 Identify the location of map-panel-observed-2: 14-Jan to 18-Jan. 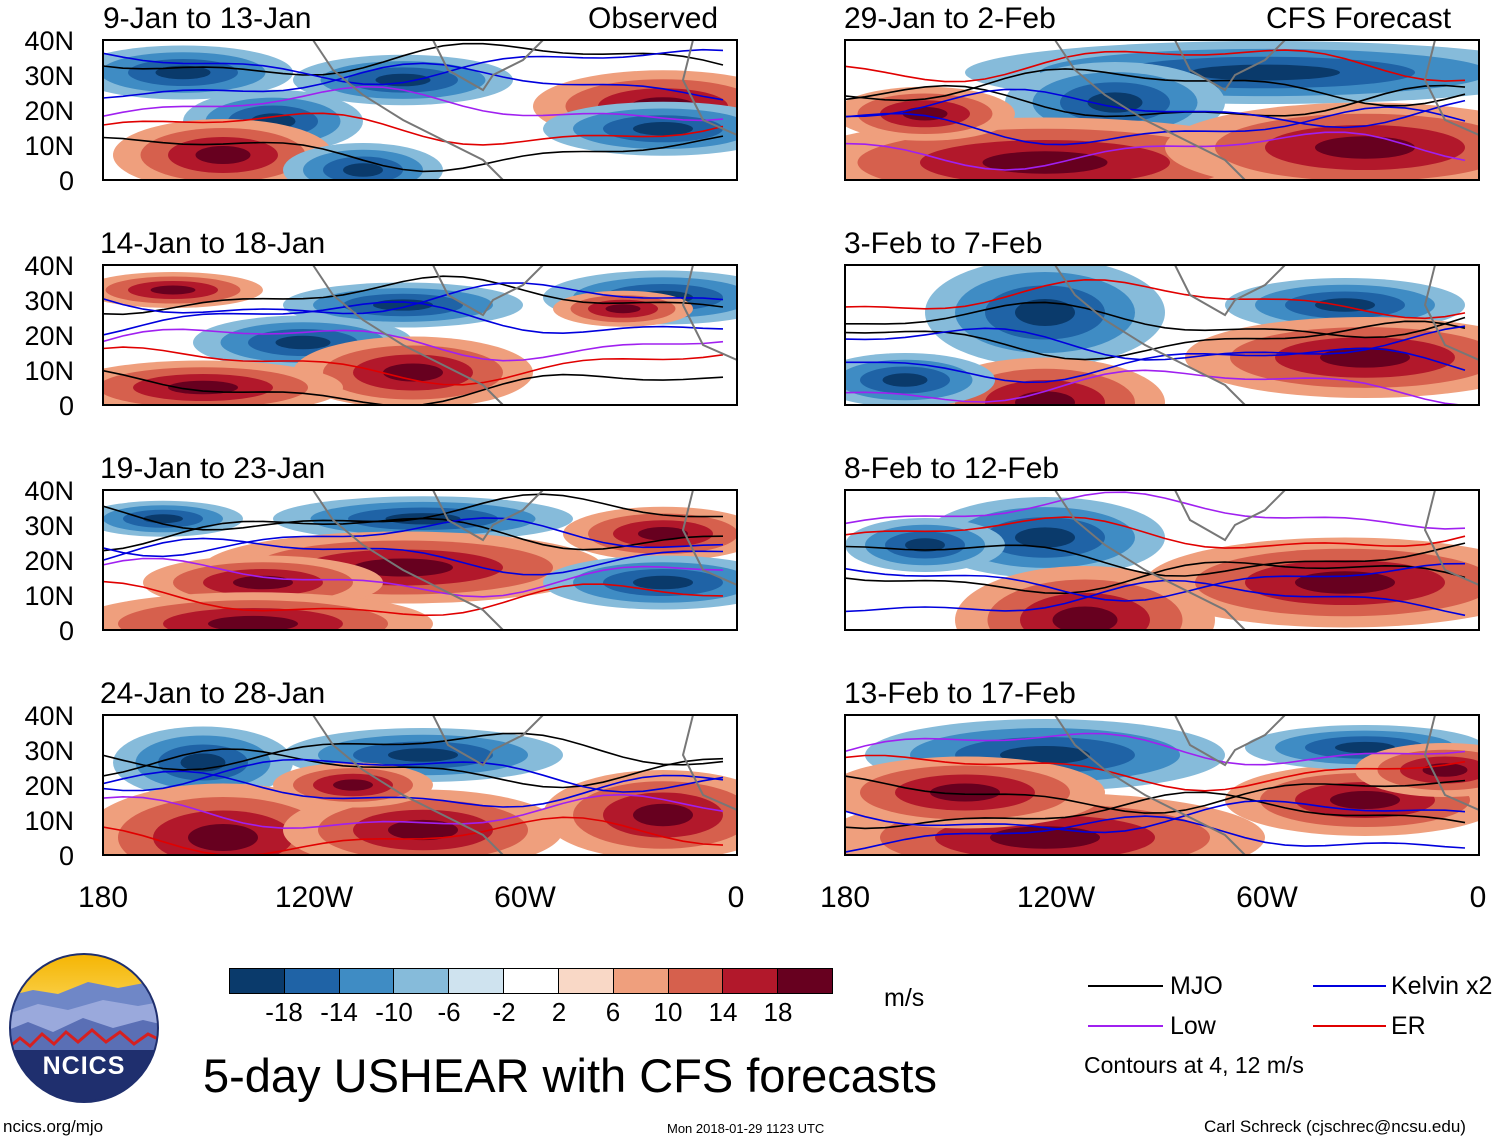
(380, 325).